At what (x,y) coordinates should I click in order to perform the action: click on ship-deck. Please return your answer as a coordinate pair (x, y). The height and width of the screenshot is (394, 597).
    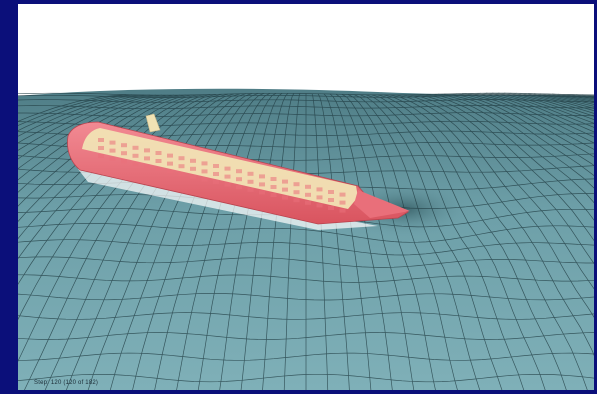
    Looking at the image, I should click on (220, 168).